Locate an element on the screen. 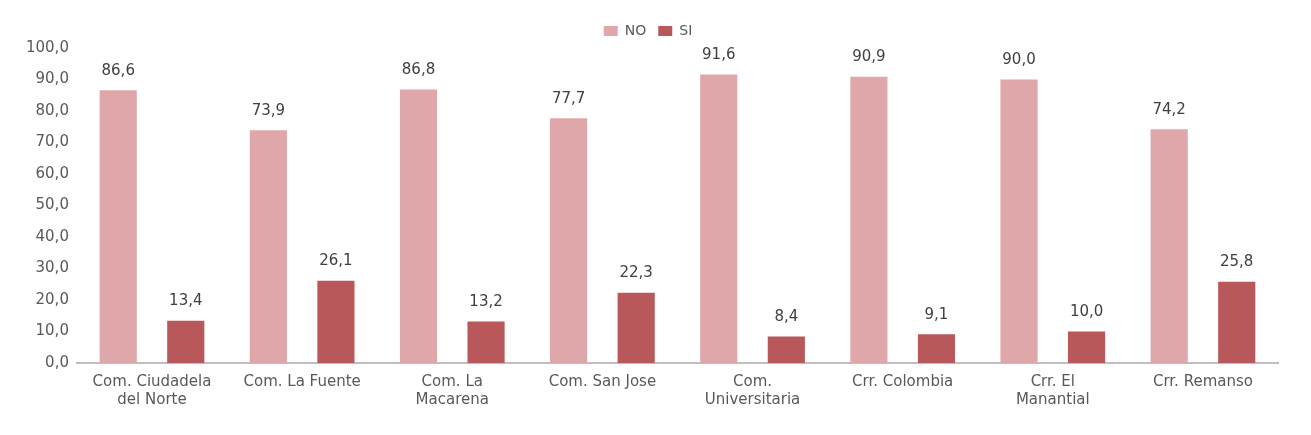  y-tick-label: 90,0 is located at coordinates (52, 78).